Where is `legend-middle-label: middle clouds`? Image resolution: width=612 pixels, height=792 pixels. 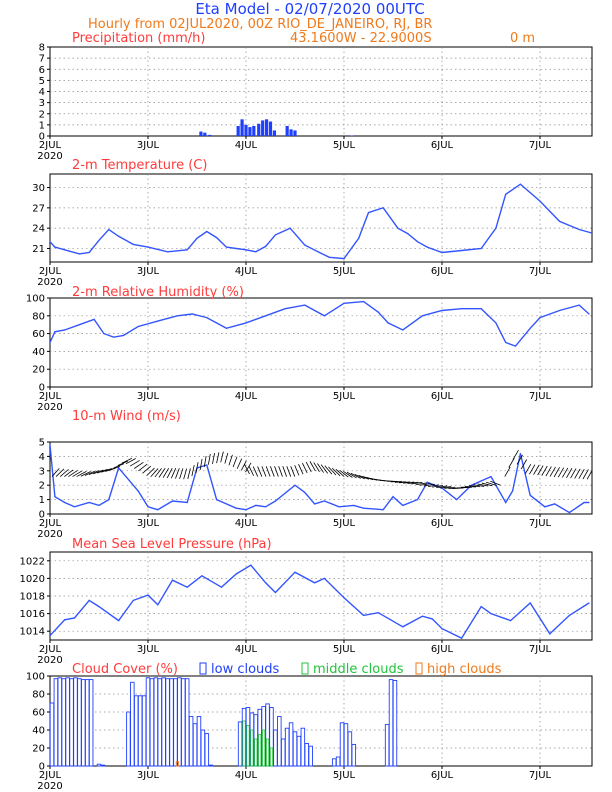
legend-middle-label: middle clouds is located at coordinates (358, 669).